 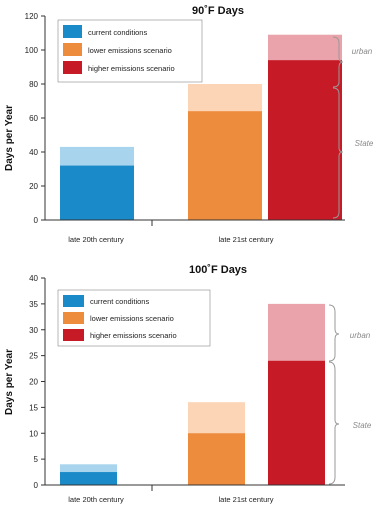 What do you see at coordinates (33, 118) in the screenshot?
I see `y-tick-label: 60` at bounding box center [33, 118].